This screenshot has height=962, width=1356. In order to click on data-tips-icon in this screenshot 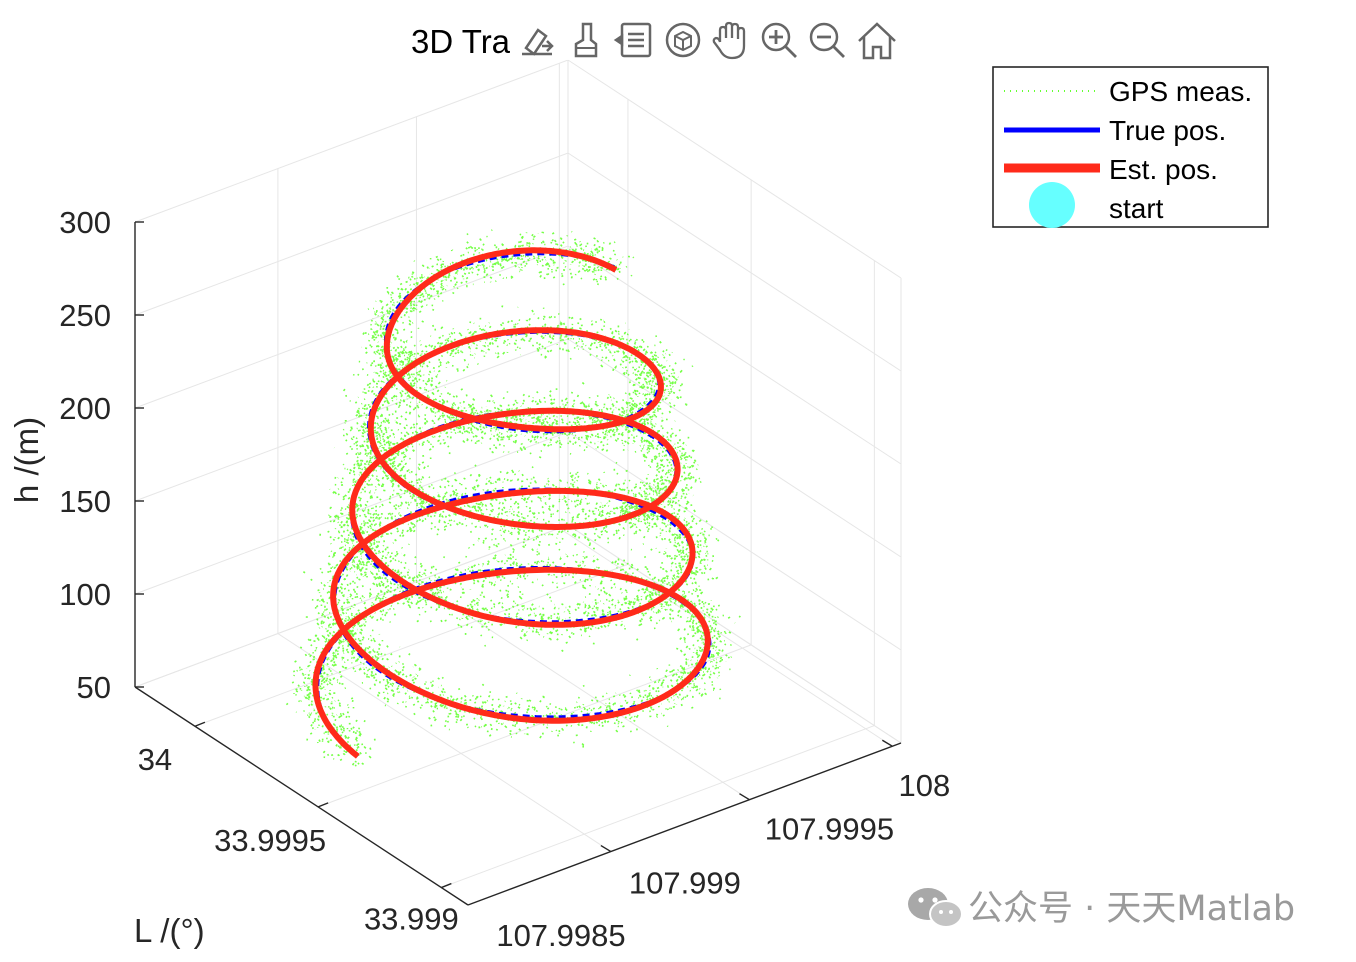, I will do `click(634, 40)`.